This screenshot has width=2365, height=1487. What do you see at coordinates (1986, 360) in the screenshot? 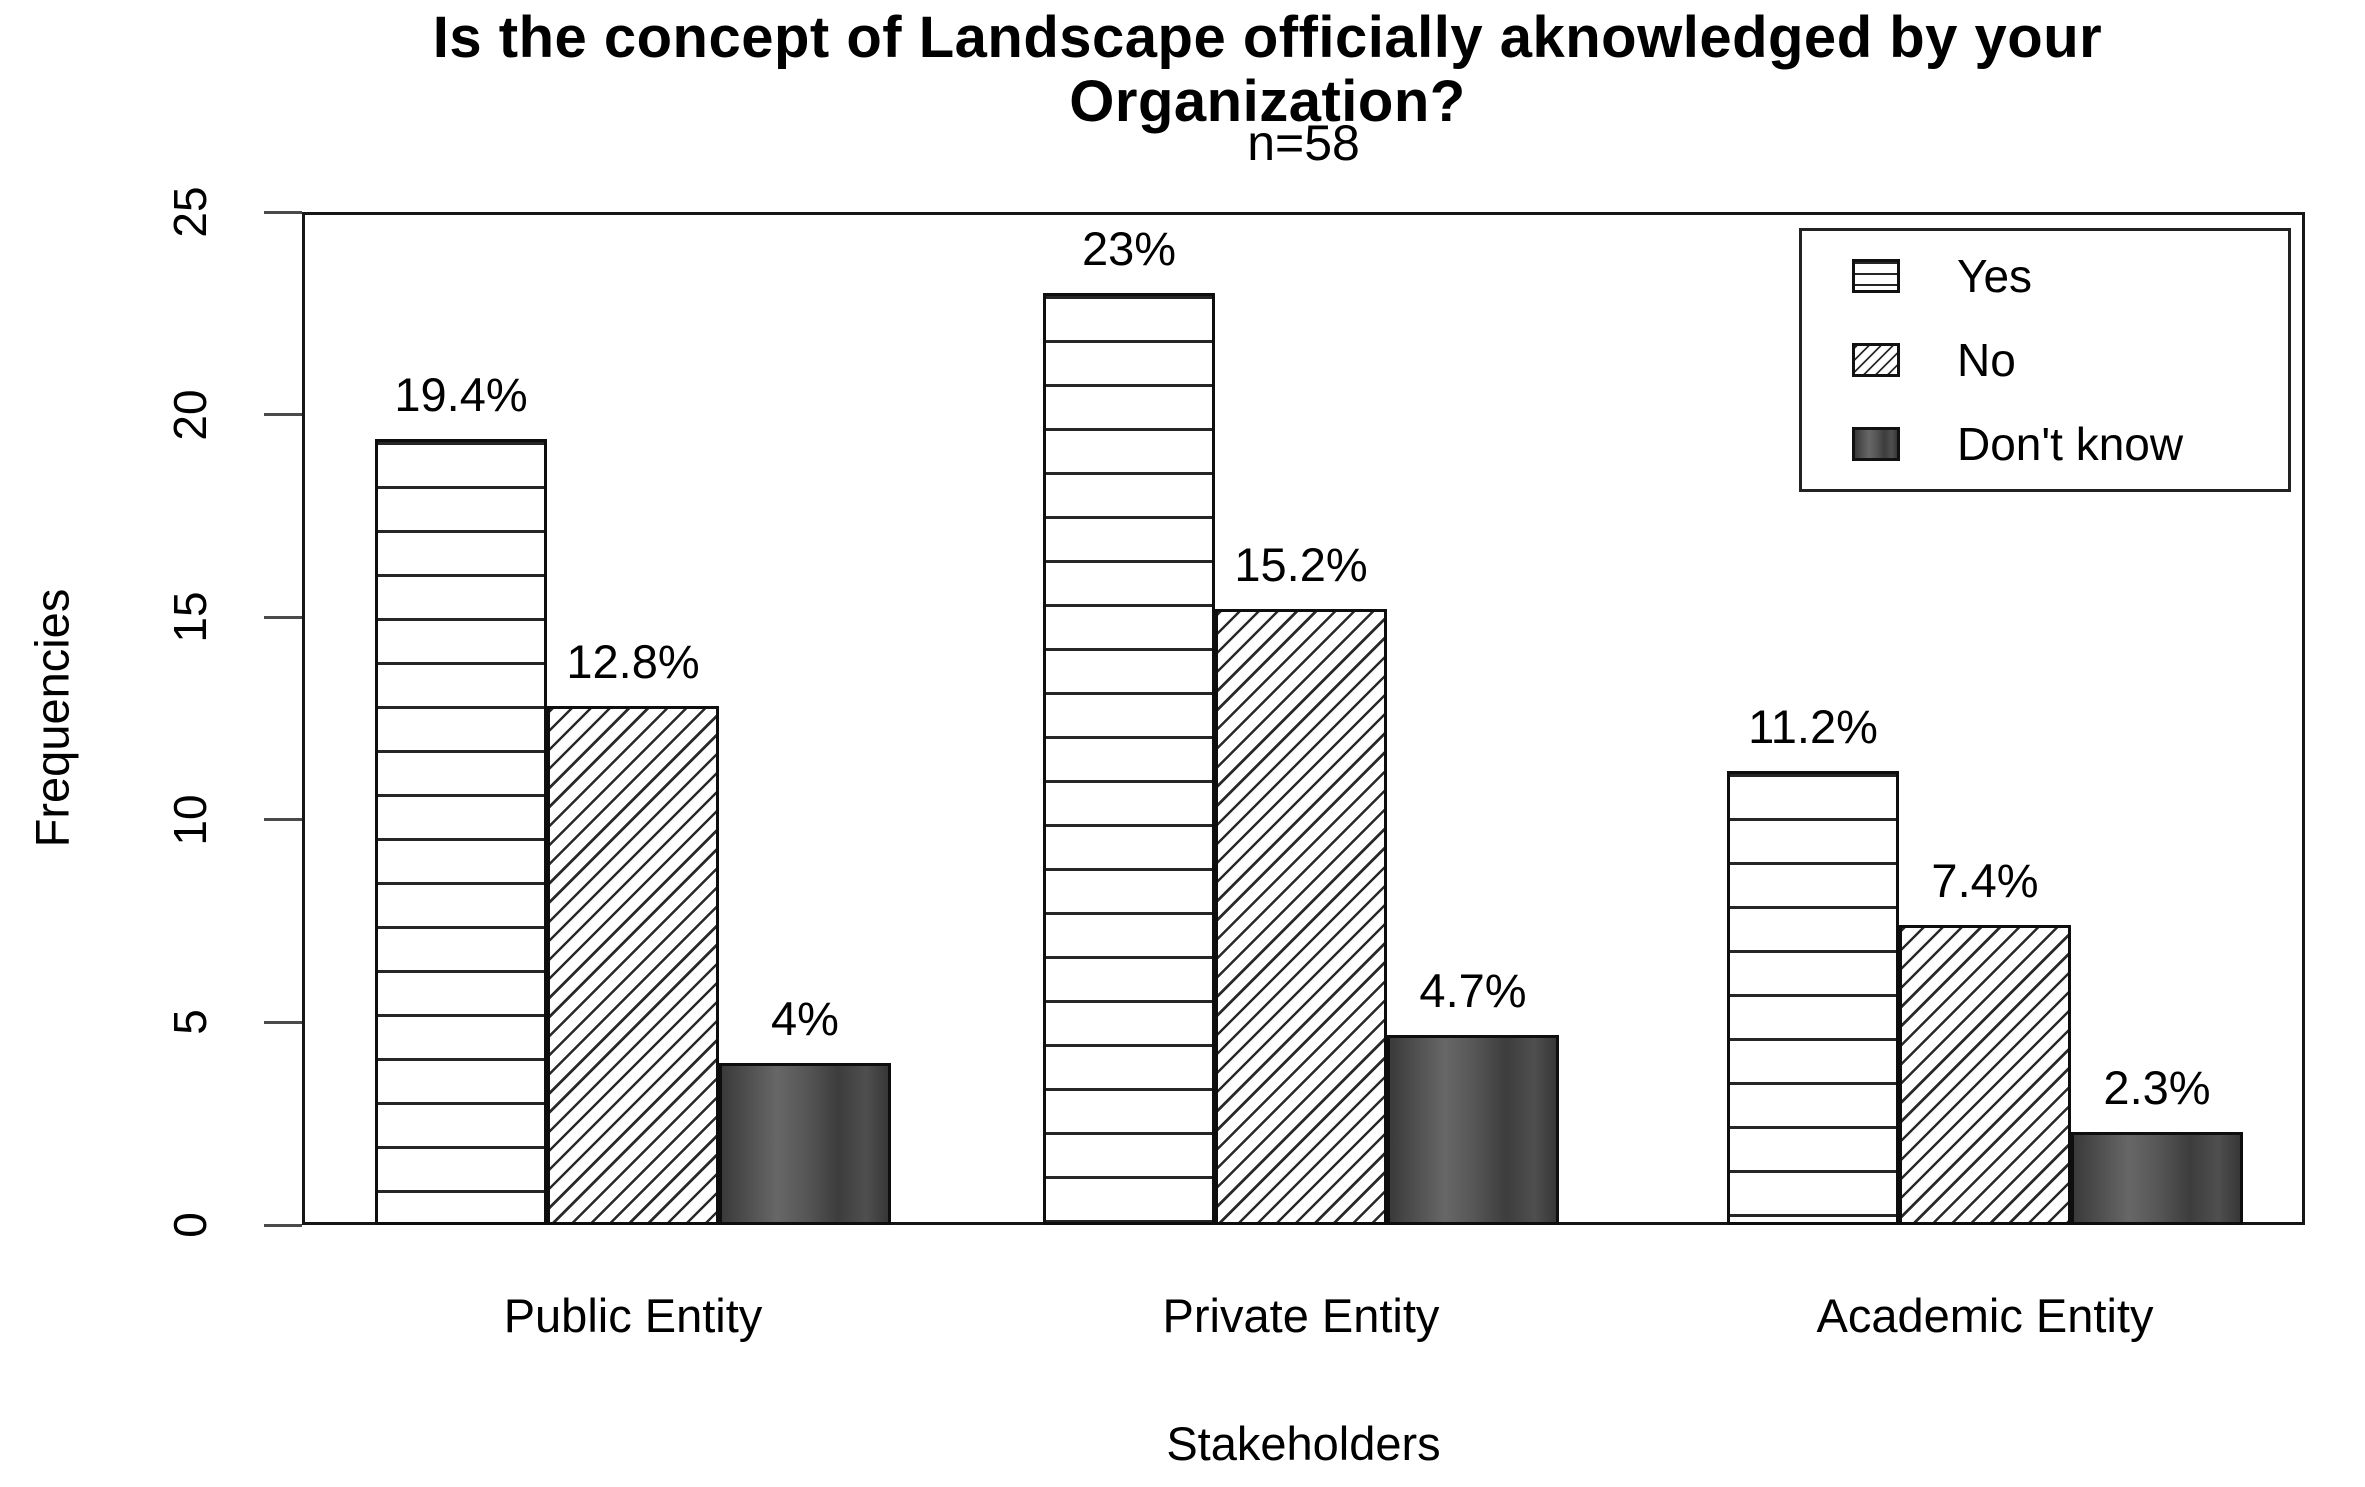
I see `legend-label: No` at bounding box center [1986, 360].